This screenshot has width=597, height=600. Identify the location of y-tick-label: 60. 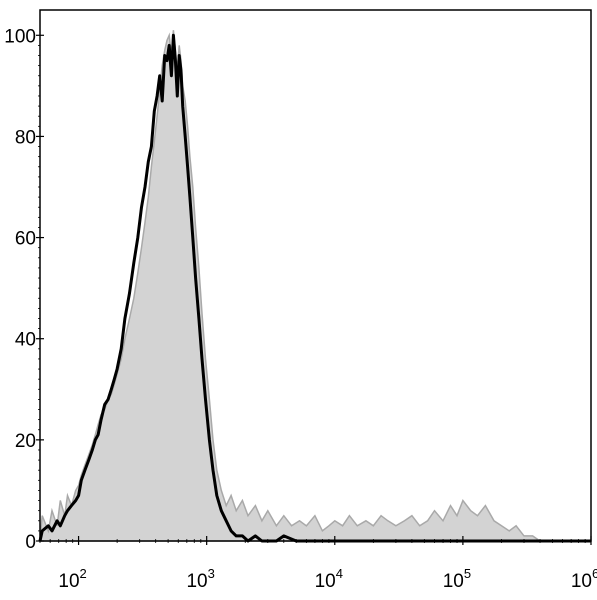
(25, 239).